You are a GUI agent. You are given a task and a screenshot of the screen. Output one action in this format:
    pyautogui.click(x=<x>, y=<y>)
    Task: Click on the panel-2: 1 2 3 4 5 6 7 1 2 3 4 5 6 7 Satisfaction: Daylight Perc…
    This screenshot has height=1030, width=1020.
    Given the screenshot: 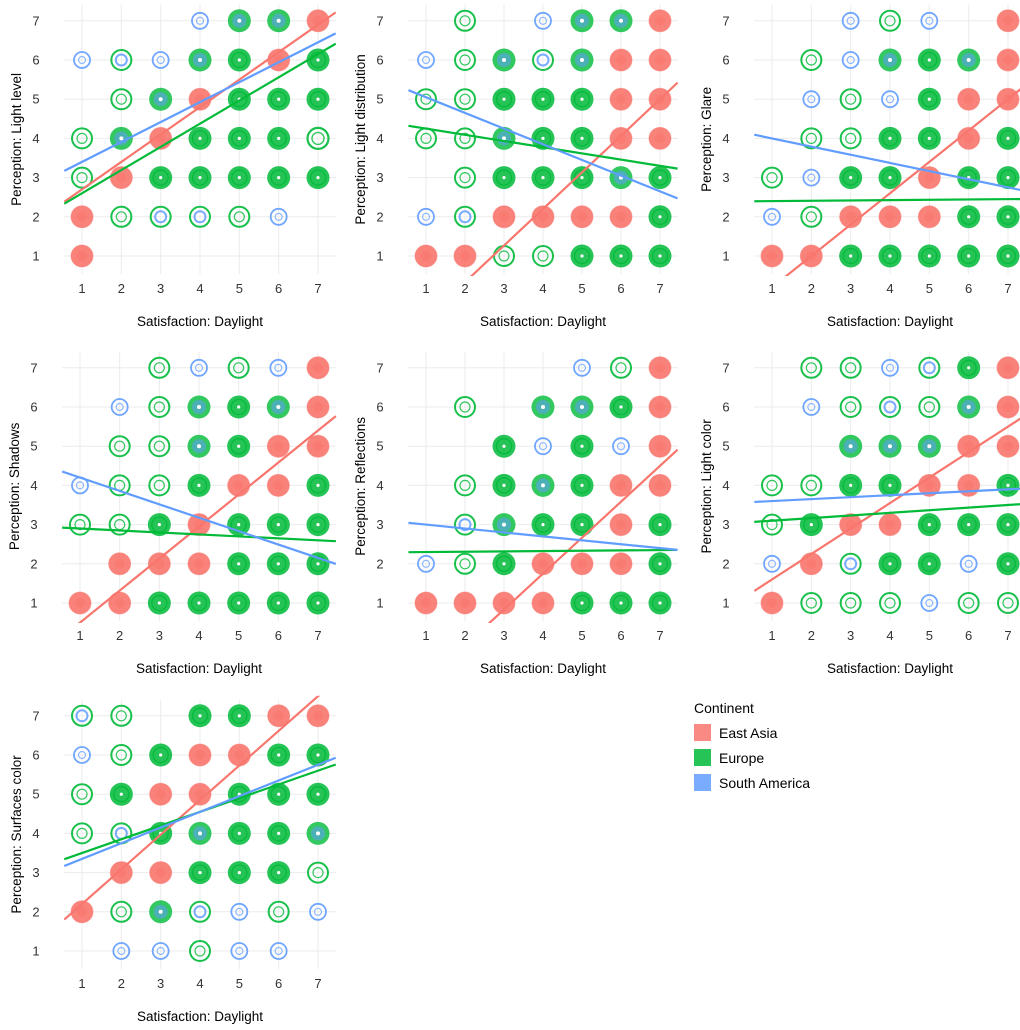 What is the action you would take?
    pyautogui.click(x=516, y=166)
    